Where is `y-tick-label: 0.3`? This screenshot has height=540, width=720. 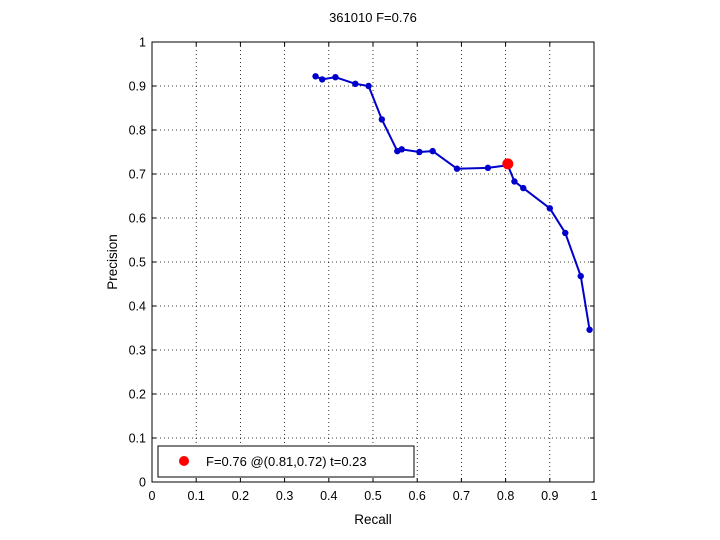
y-tick-label: 0.3 is located at coordinates (137, 351).